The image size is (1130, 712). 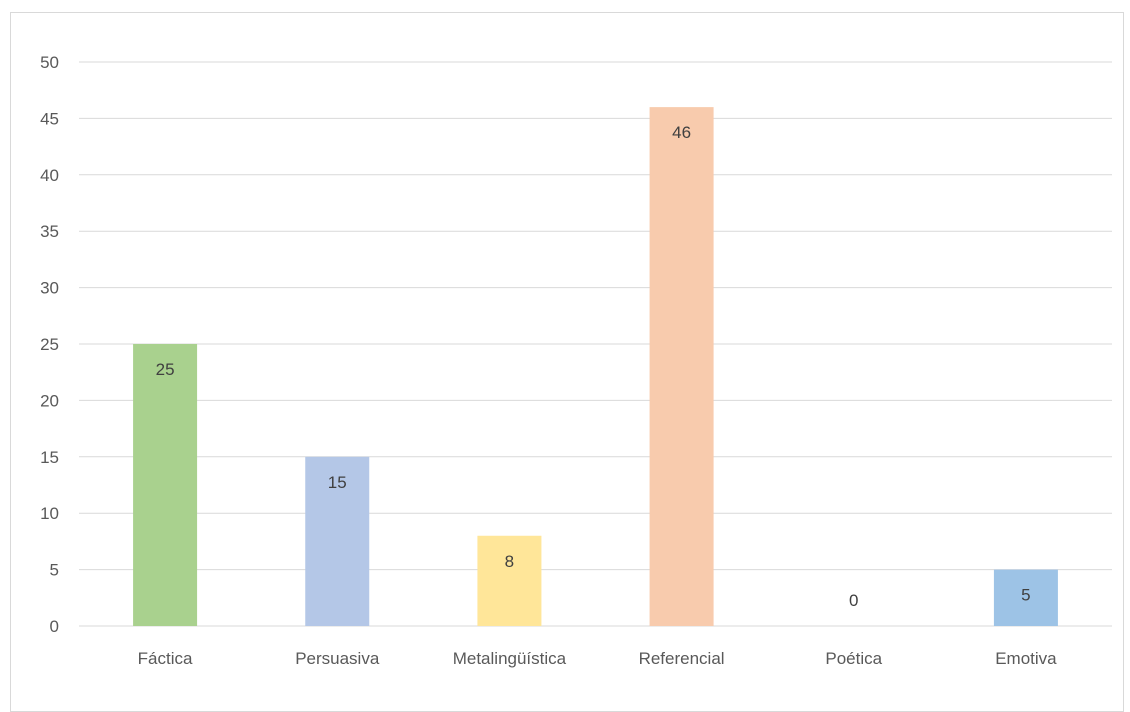 I want to click on data-label-5: 5, so click(x=1025, y=595).